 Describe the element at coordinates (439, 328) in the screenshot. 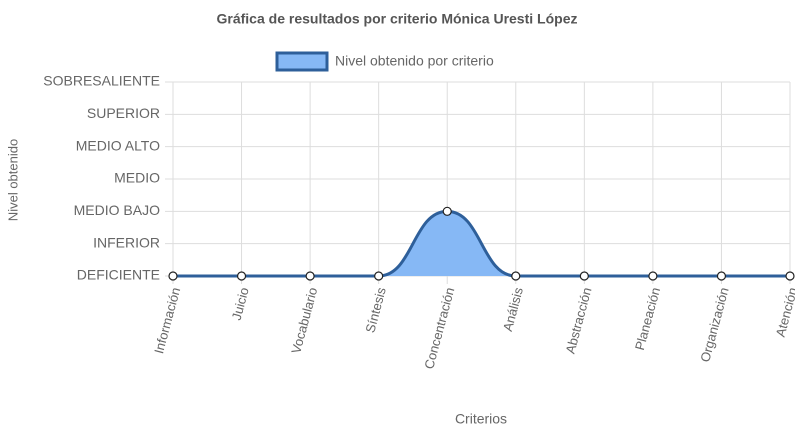

I see `x-tick-label: Concentración` at that location.